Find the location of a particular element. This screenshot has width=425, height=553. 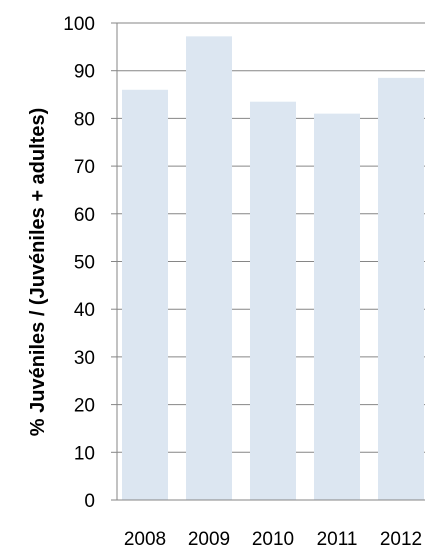

y-tick-label: 80 is located at coordinates (84, 119).